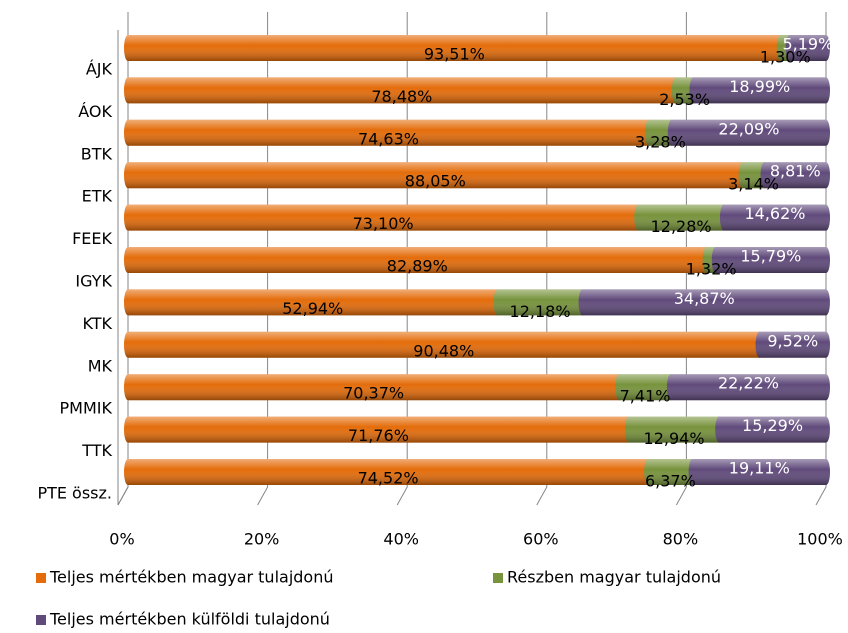 The image size is (848, 633). Describe the element at coordinates (645, 396) in the screenshot. I see `data-label: 7,41%` at that location.